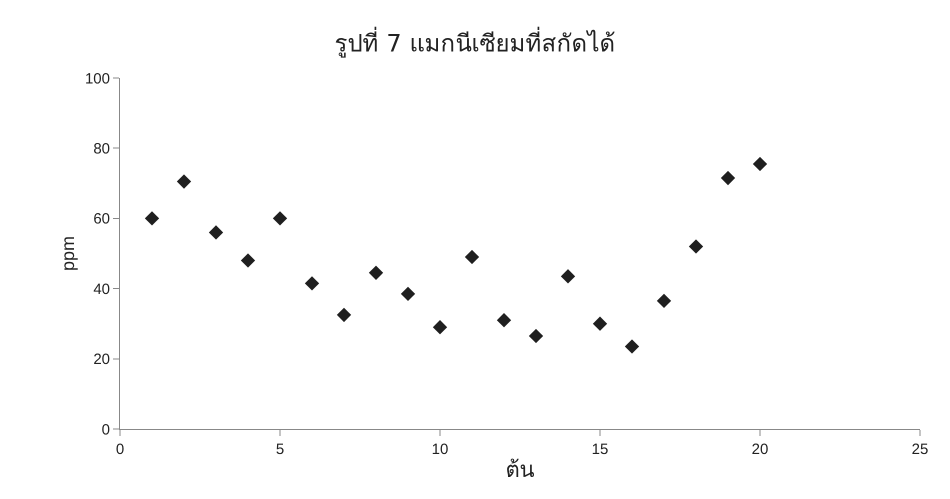  I want to click on x-axis-title: ต้น, so click(520, 470).